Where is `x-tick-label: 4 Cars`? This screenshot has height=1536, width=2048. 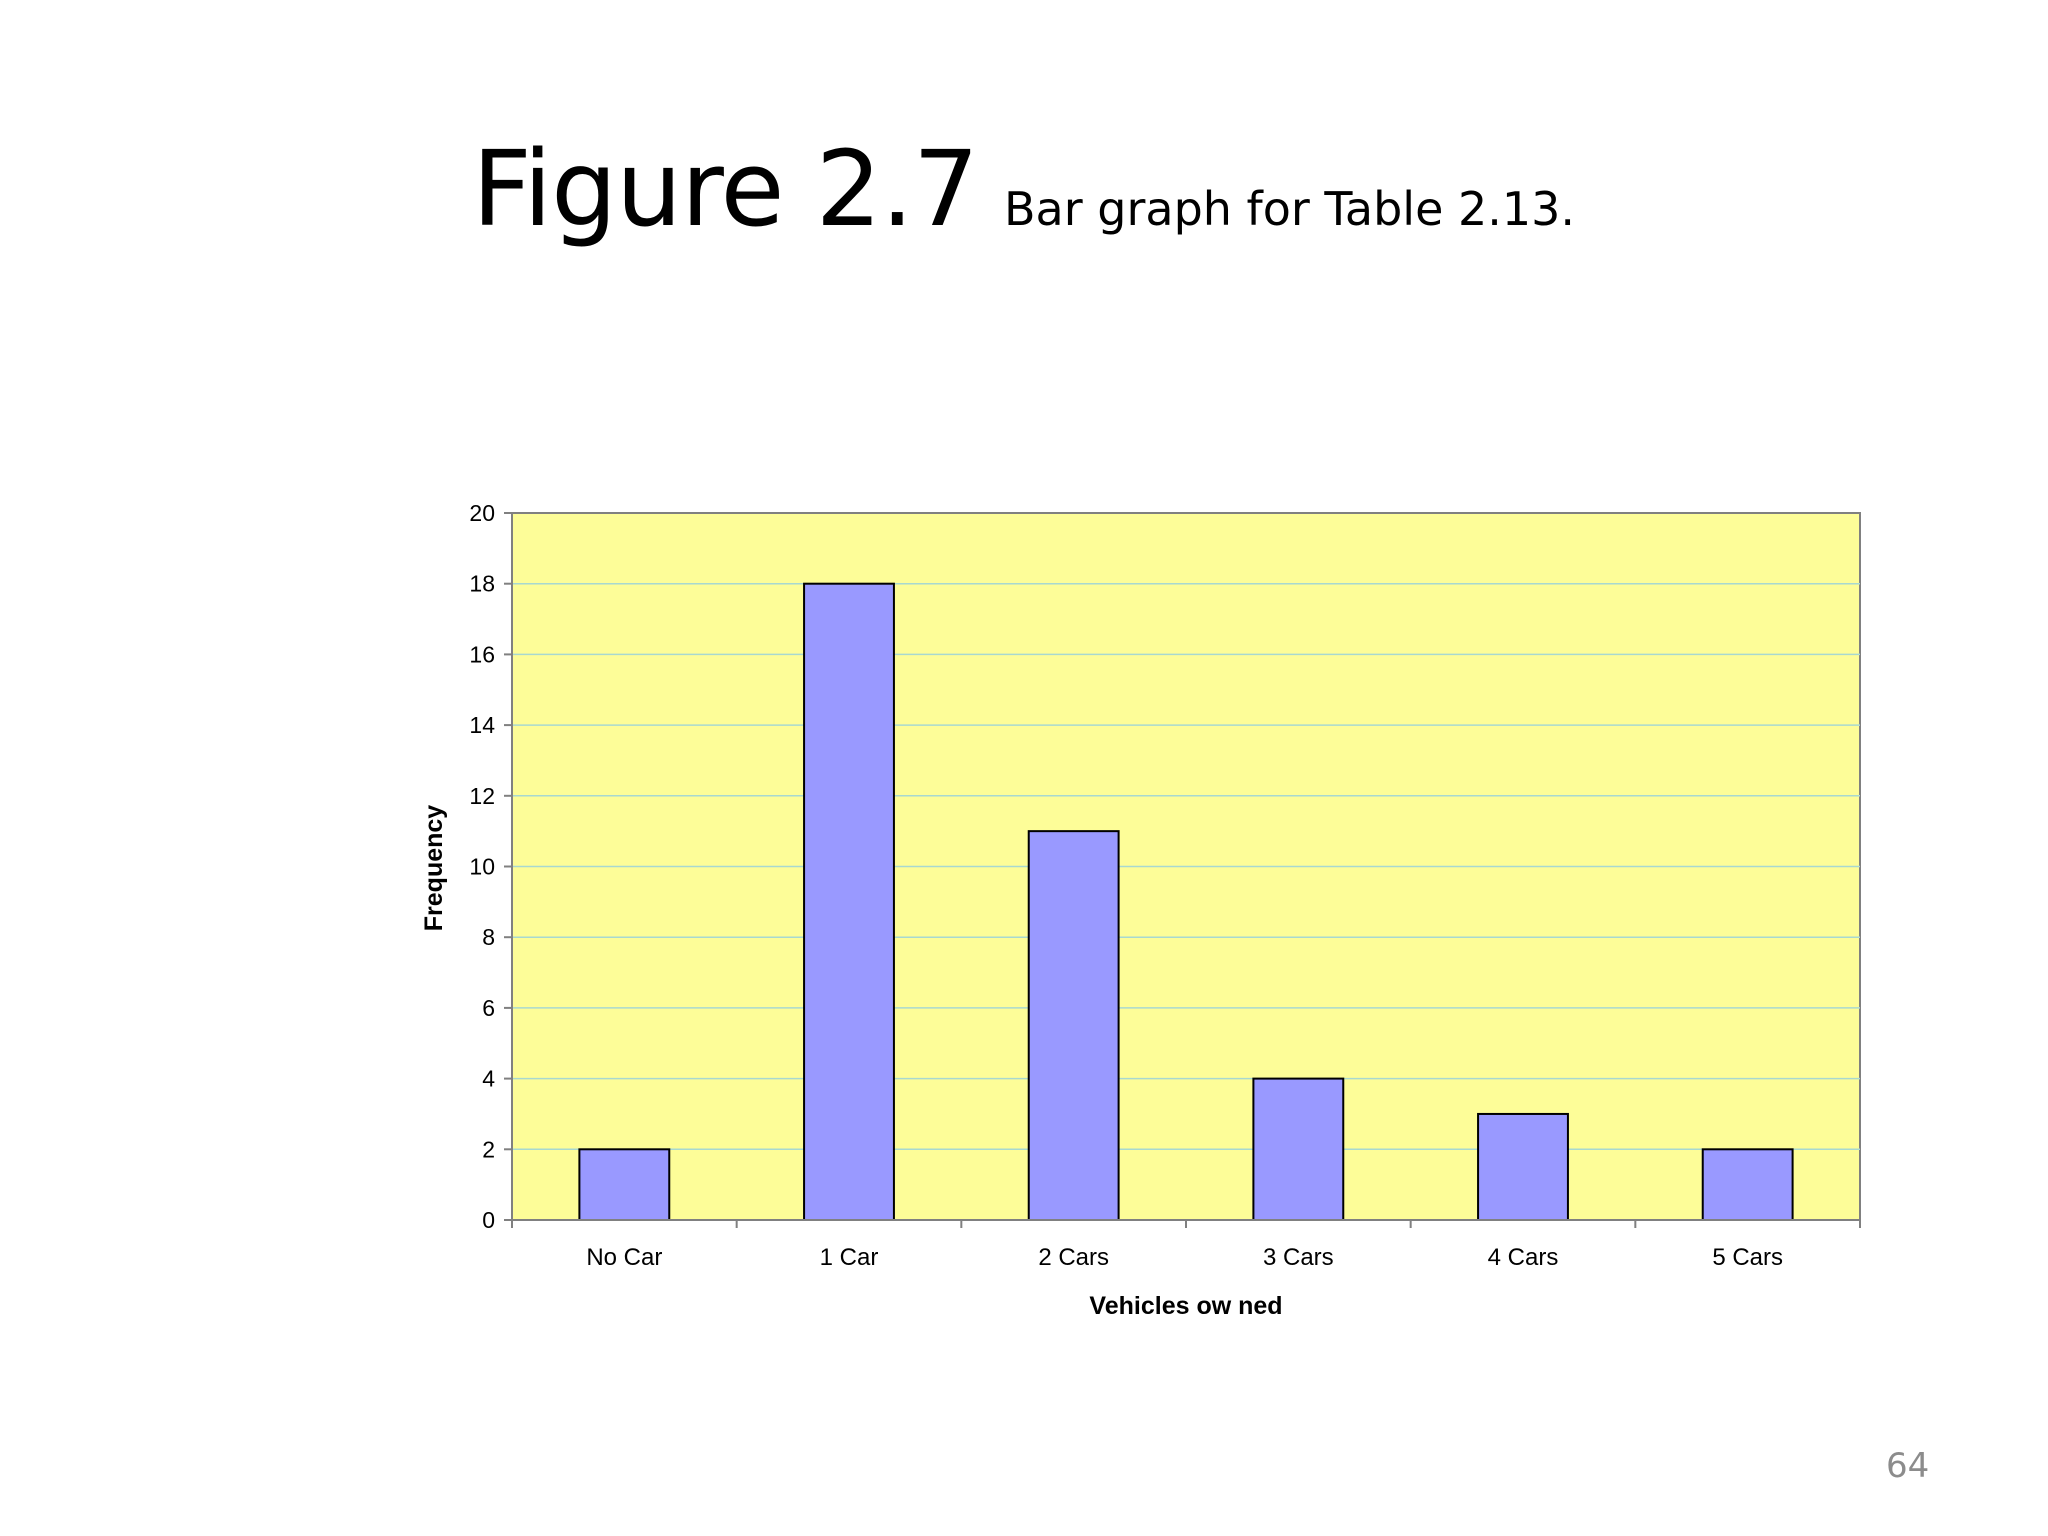 x-tick-label: 4 Cars is located at coordinates (1523, 1257).